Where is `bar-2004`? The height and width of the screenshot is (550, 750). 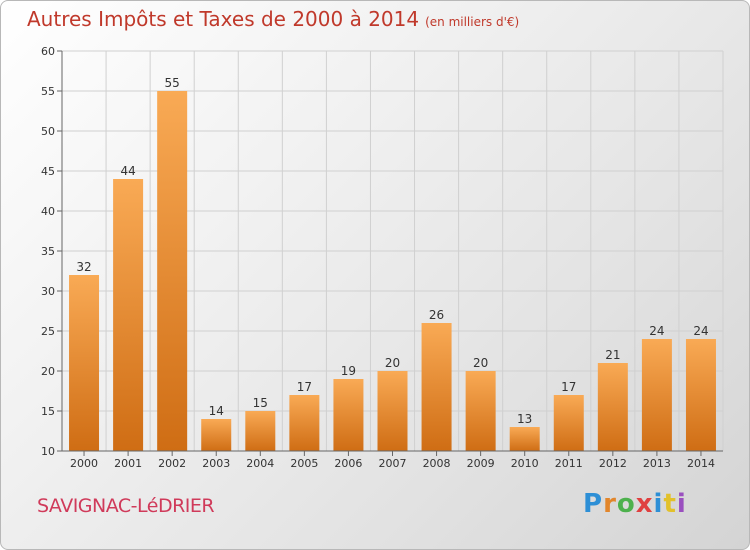
bar-2004 is located at coordinates (260, 431).